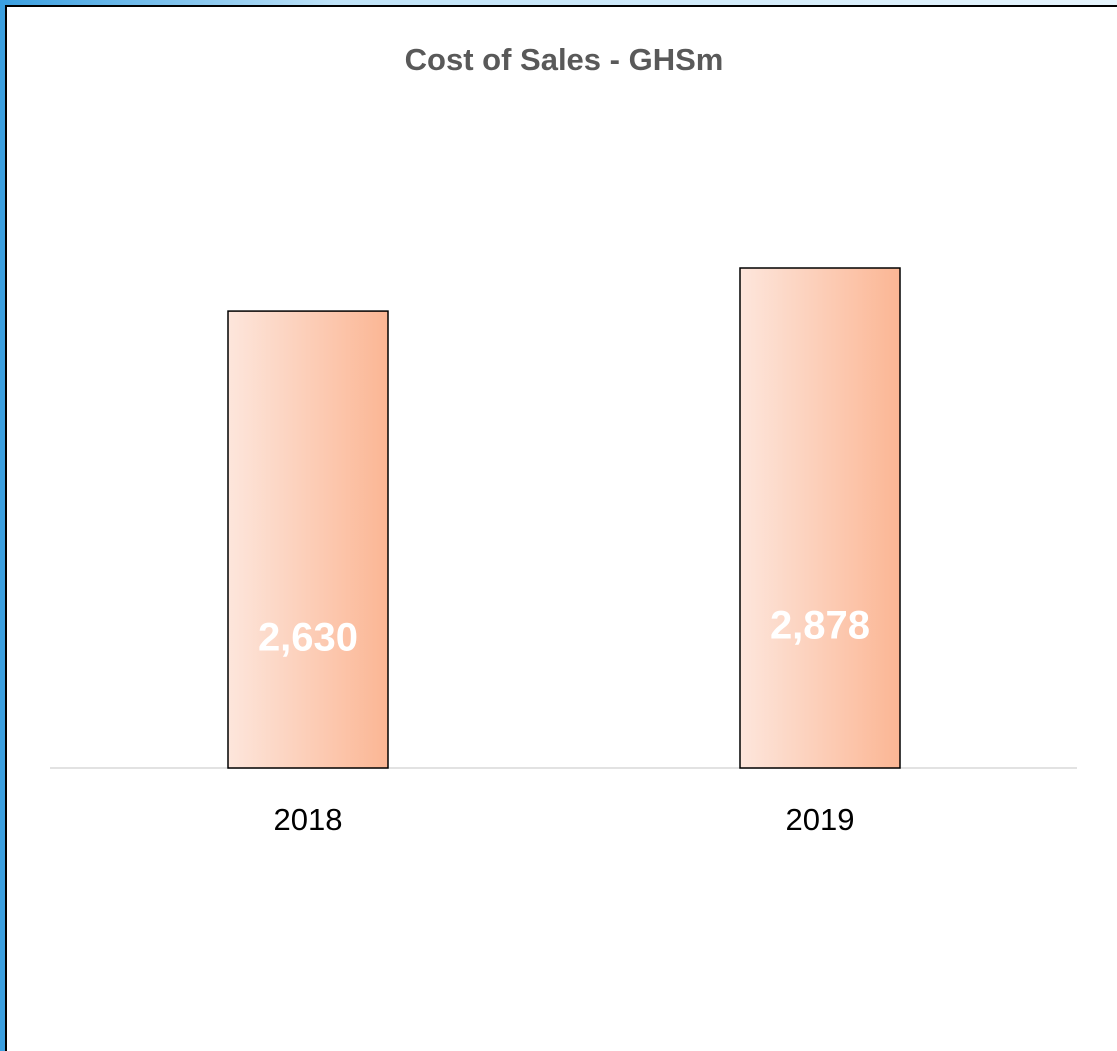  I want to click on data-label: 2,878, so click(820, 626).